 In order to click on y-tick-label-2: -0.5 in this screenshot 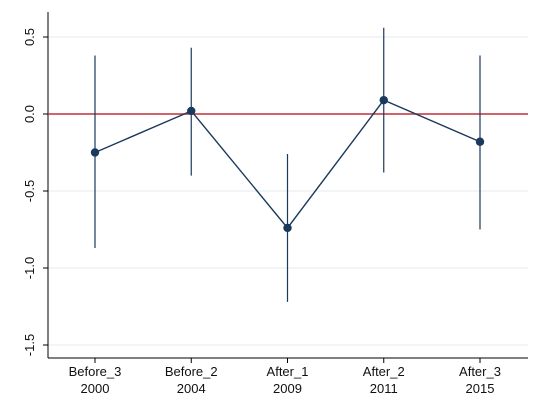, I will do `click(29, 191)`.